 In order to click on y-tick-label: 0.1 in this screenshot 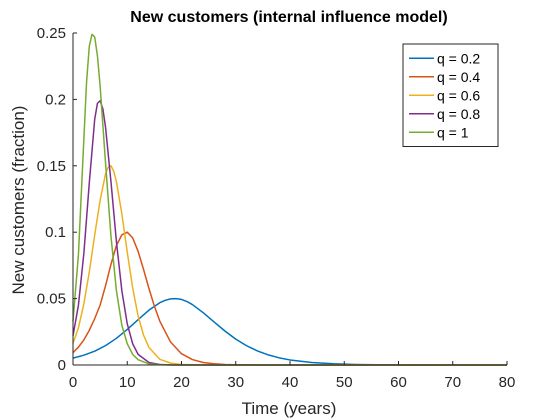, I will do `click(55, 232)`.